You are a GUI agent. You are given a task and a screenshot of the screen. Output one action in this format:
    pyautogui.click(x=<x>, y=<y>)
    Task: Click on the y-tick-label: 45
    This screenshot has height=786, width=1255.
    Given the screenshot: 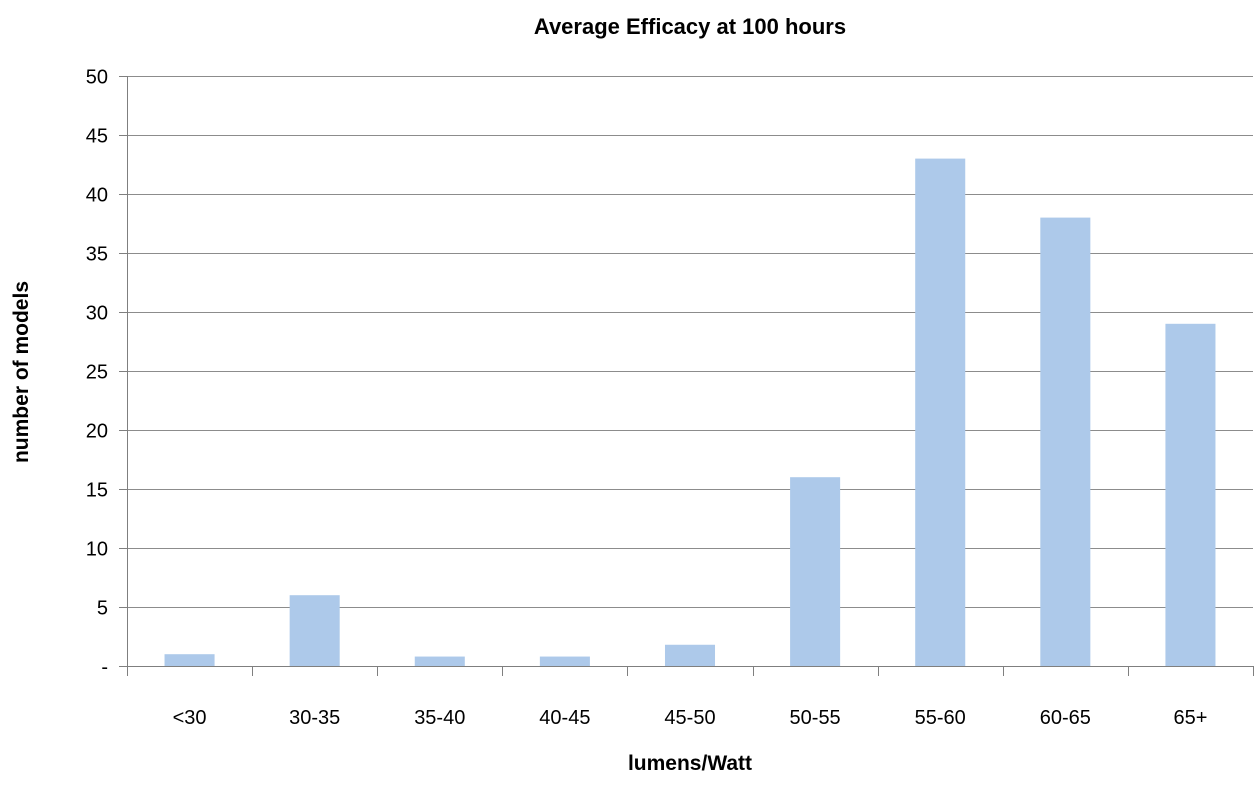 What is the action you would take?
    pyautogui.click(x=97, y=137)
    